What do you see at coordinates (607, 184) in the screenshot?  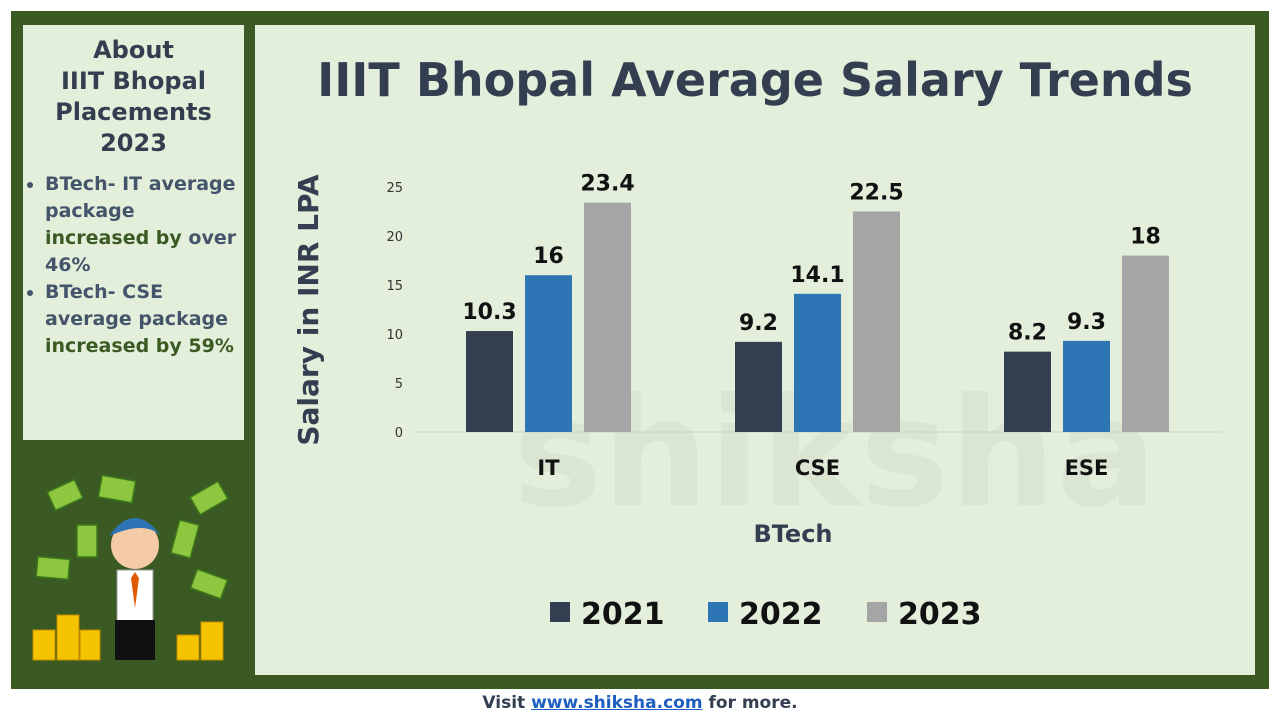 I see `data-label: 23.4` at bounding box center [607, 184].